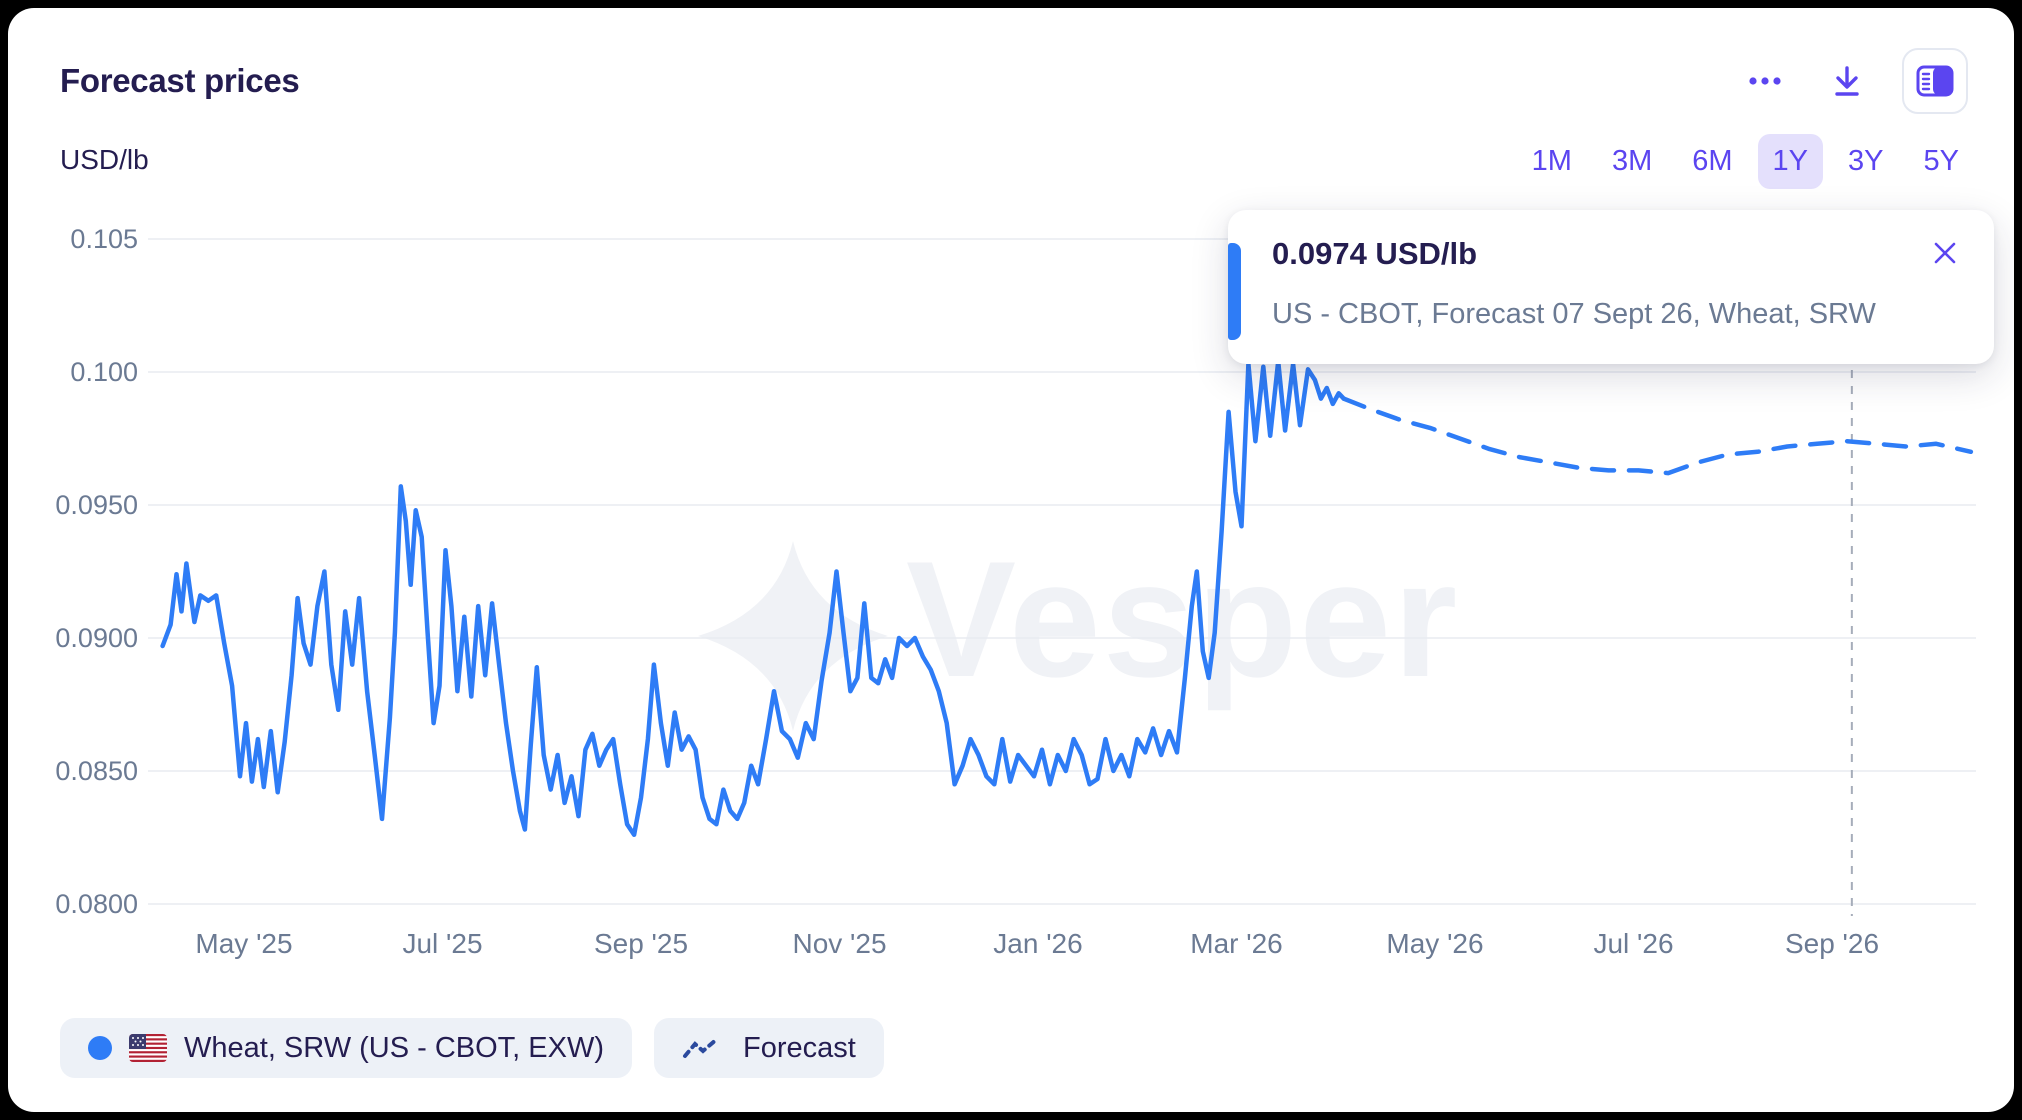  I want to click on tooltip-accent-bar, so click(1234, 291).